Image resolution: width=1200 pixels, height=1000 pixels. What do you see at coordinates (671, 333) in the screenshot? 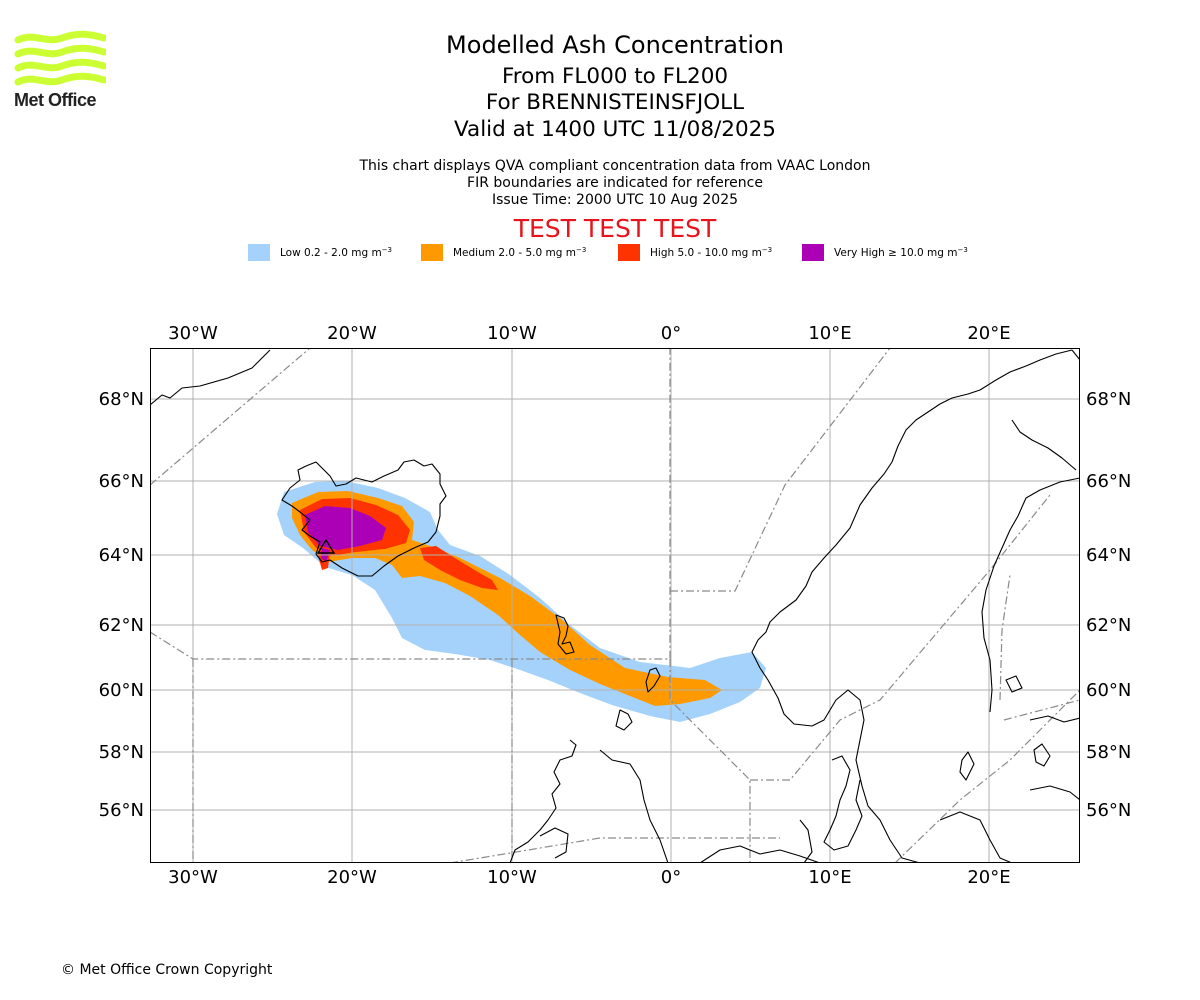
I see `lon-label-top: 0°` at bounding box center [671, 333].